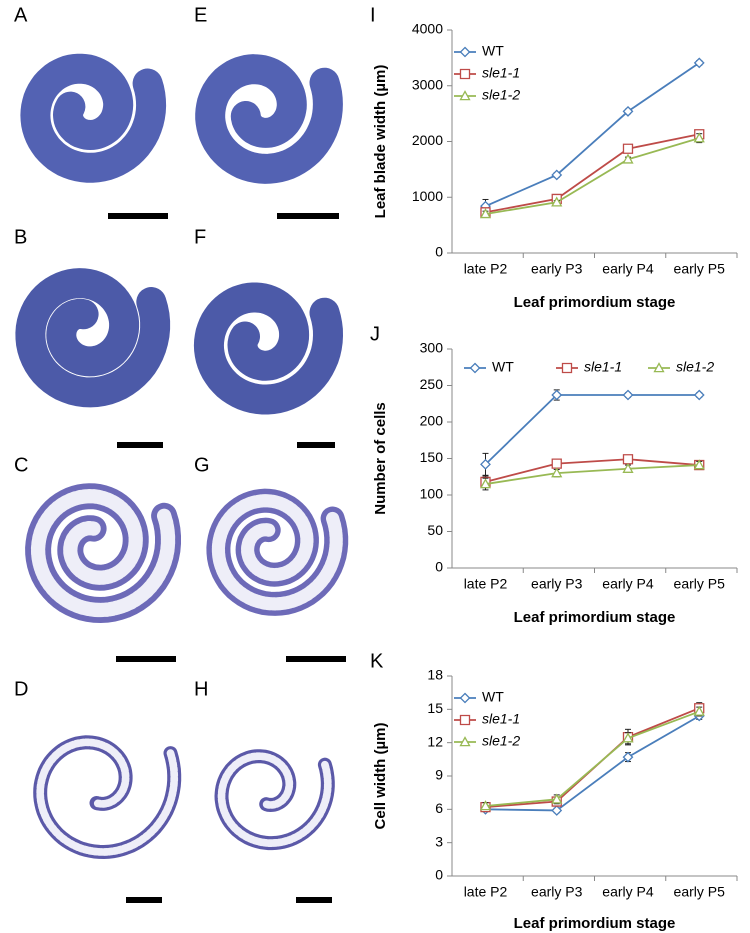  Describe the element at coordinates (432, 421) in the screenshot. I see `y-tick-label: 200` at that location.